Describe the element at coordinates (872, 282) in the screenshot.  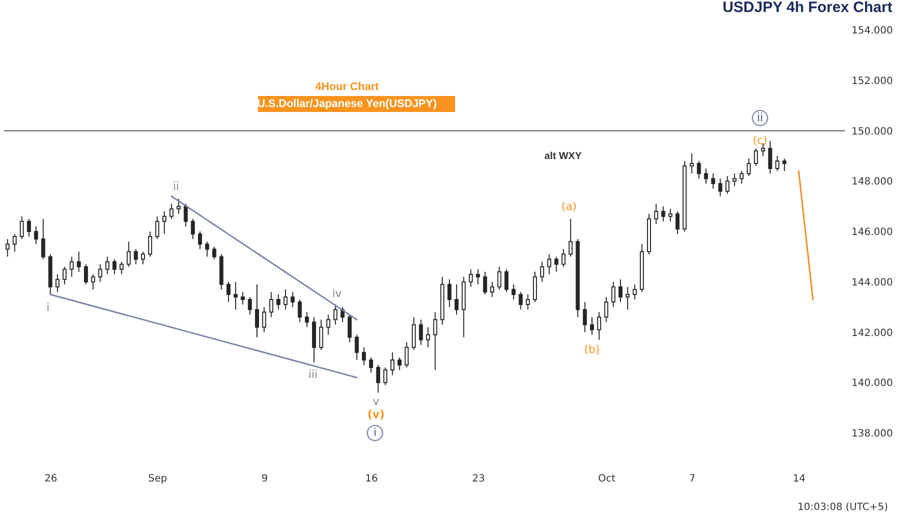
I see `y-tick-label: 144.000` at that location.